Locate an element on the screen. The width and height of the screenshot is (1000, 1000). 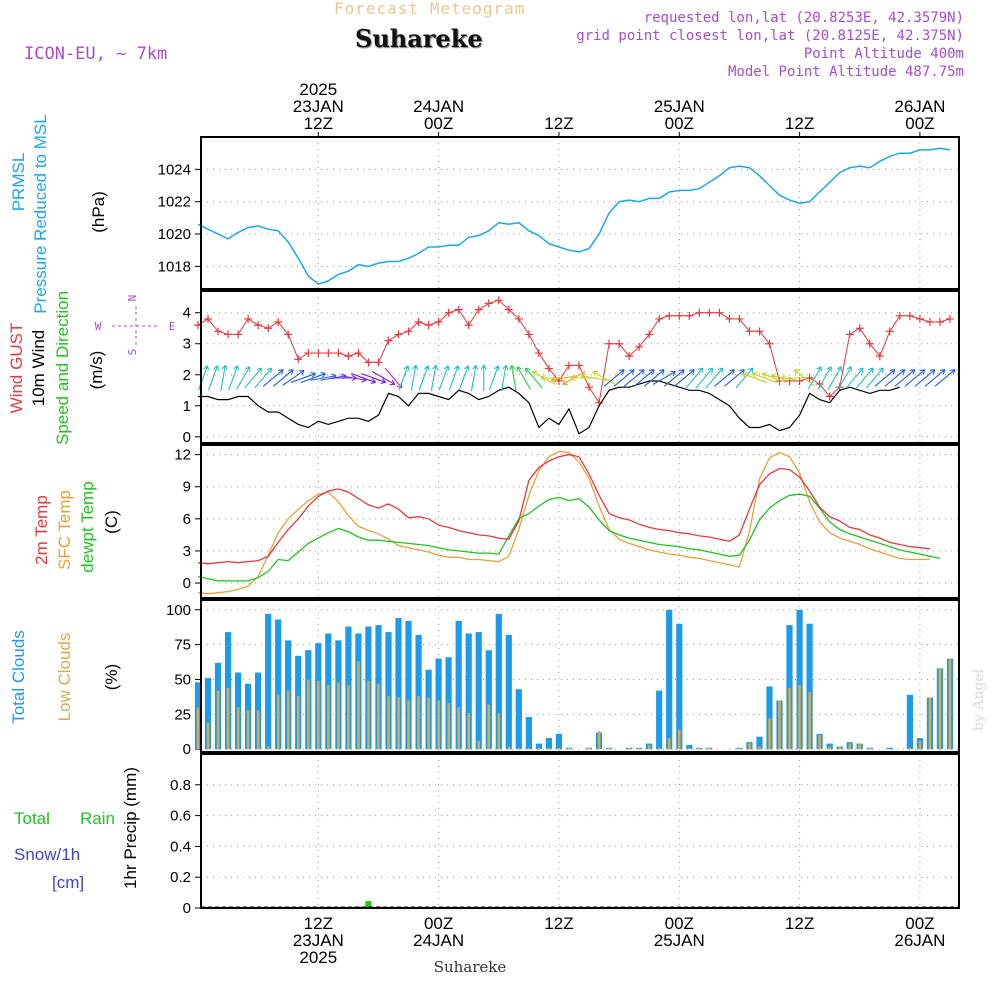
label-dewpt-temp: dewpt Temp is located at coordinates (87, 526).